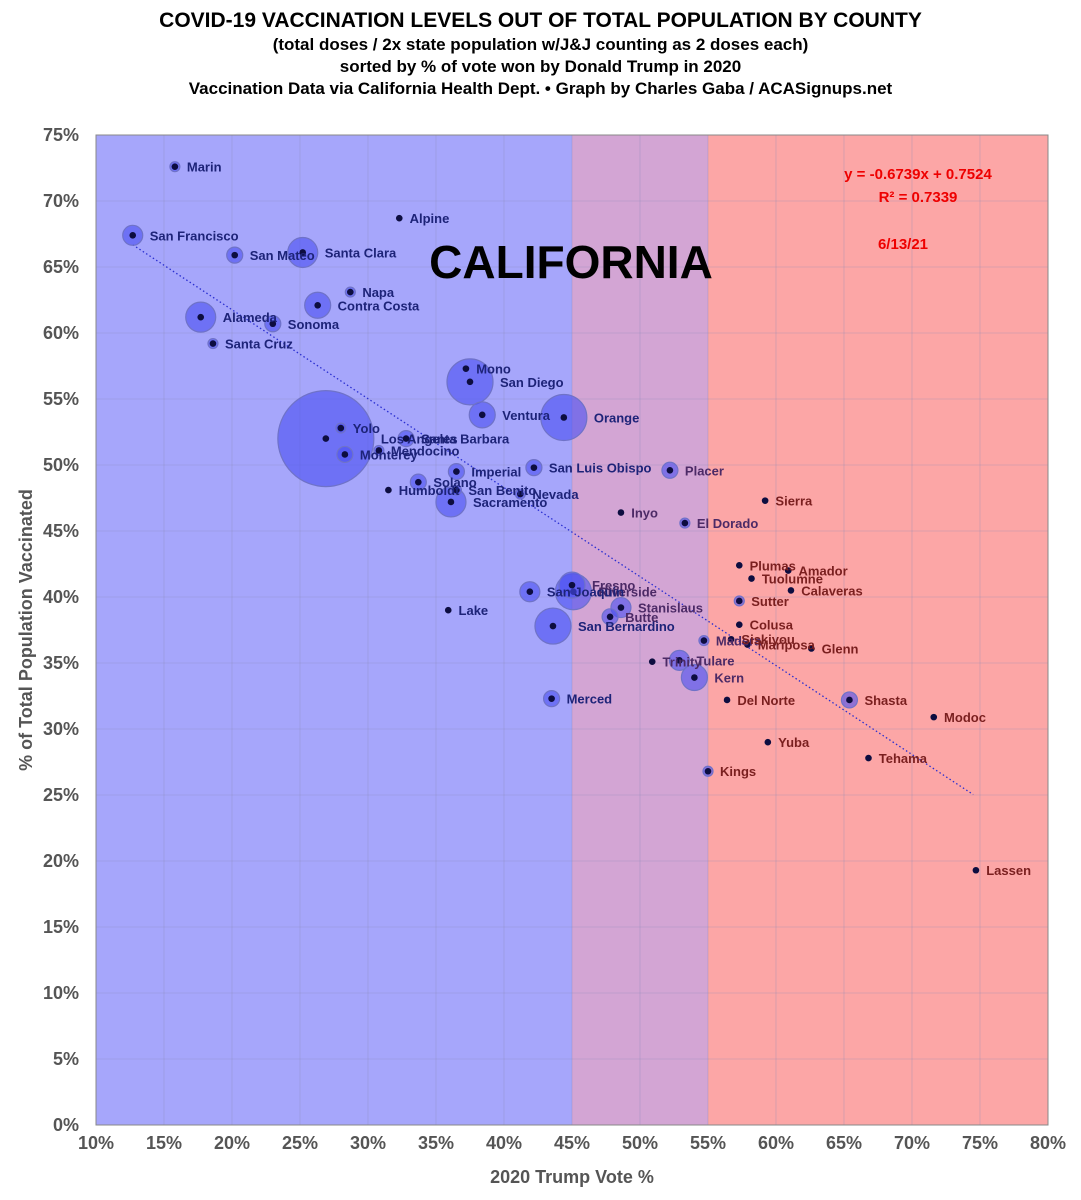 The image size is (1081, 1200). What do you see at coordinates (627, 592) in the screenshot?
I see `label-riverside: Riverside` at bounding box center [627, 592].